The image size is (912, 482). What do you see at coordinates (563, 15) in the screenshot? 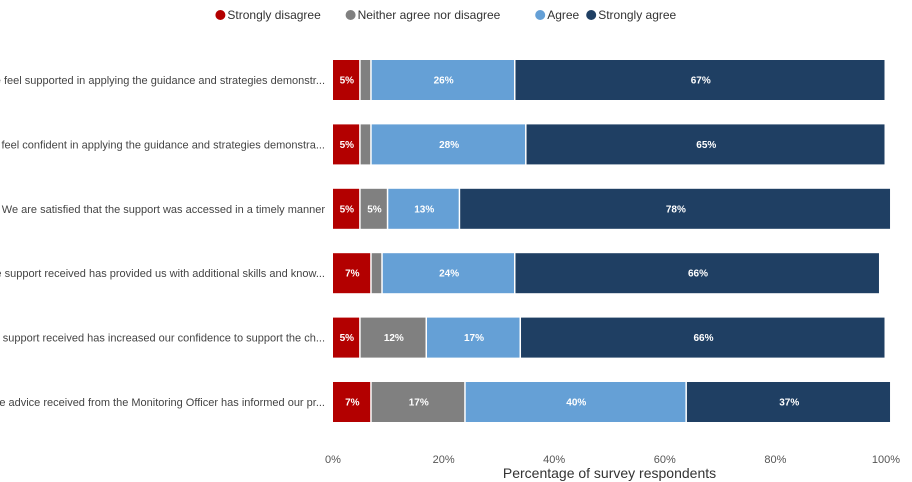
I see `legend-label-2: Agree` at bounding box center [563, 15].